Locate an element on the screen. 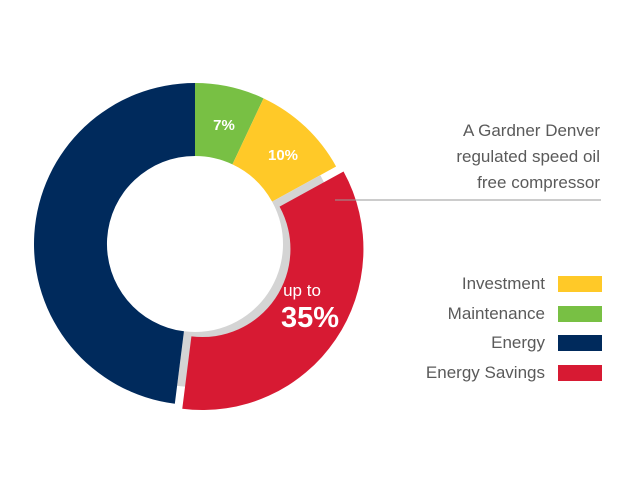 Image resolution: width=639 pixels, height=491 pixels. slice-investment is located at coordinates (284, 150).